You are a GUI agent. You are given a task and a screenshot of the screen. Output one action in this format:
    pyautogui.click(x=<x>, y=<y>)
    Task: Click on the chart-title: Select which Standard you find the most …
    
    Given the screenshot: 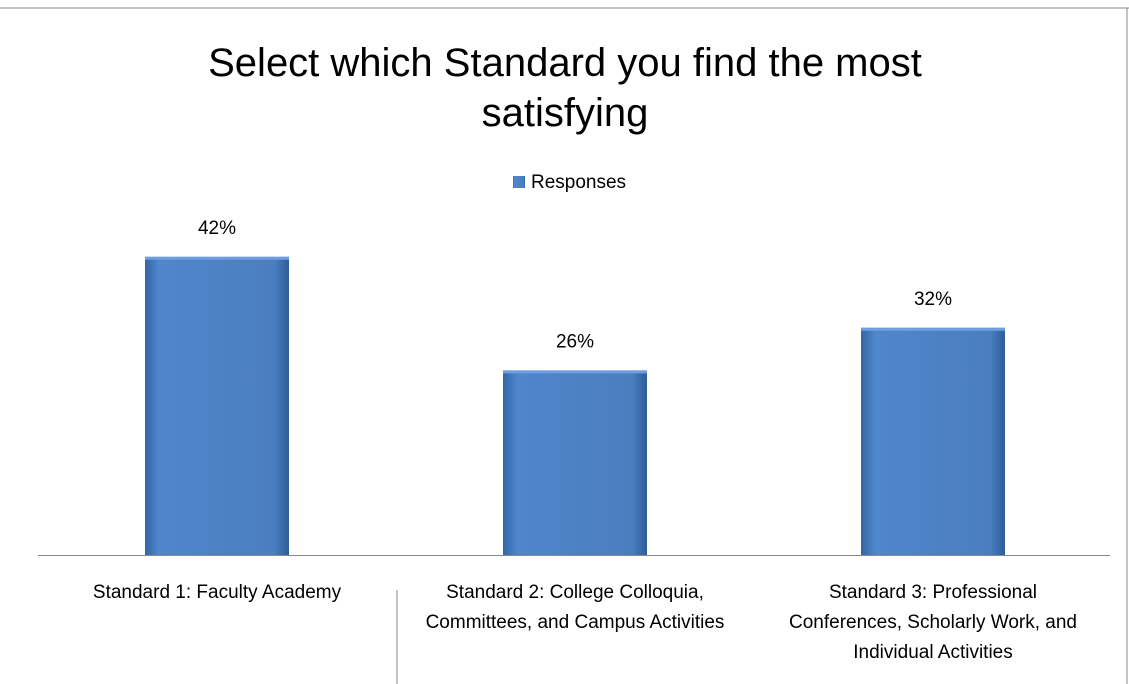 What is the action you would take?
    pyautogui.click(x=565, y=88)
    